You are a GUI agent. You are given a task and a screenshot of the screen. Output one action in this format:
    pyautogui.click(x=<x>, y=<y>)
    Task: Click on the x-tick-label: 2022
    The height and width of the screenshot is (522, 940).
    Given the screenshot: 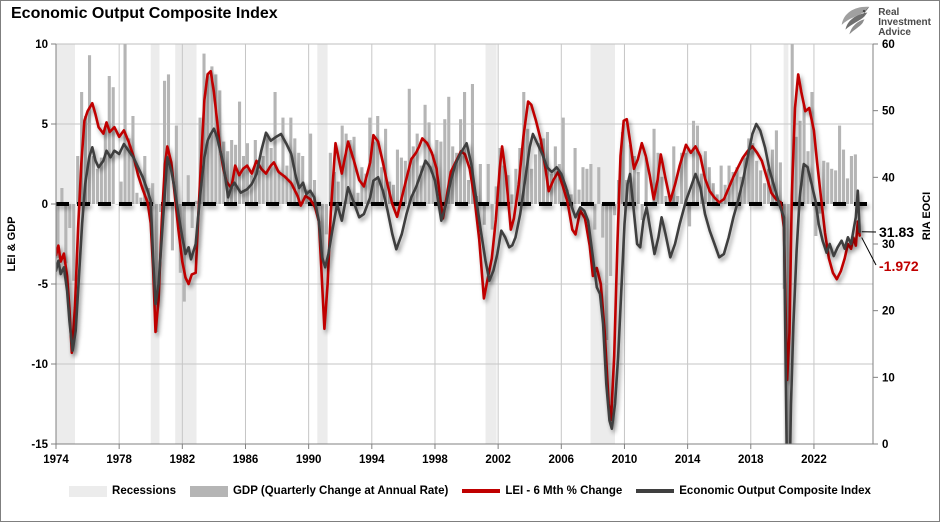 What is the action you would take?
    pyautogui.click(x=814, y=460)
    